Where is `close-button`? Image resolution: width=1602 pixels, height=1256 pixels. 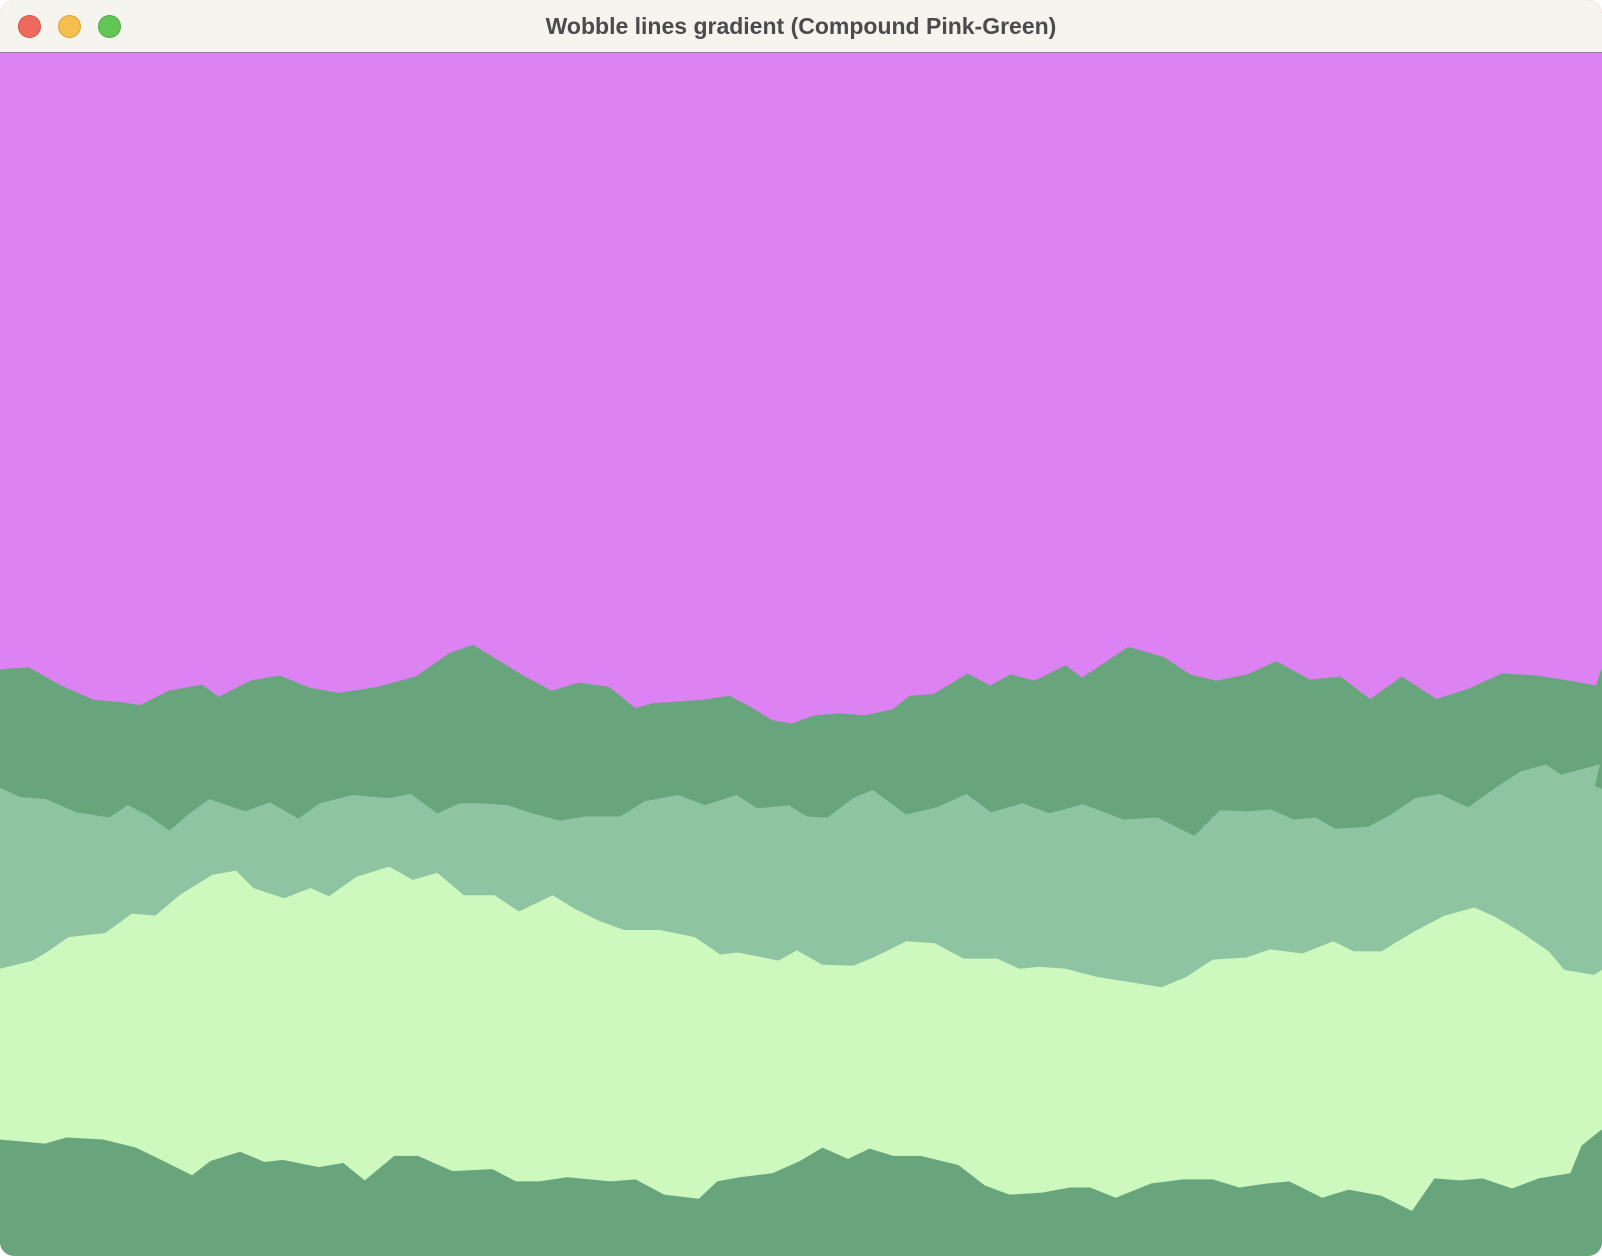
close-button is located at coordinates (29, 26).